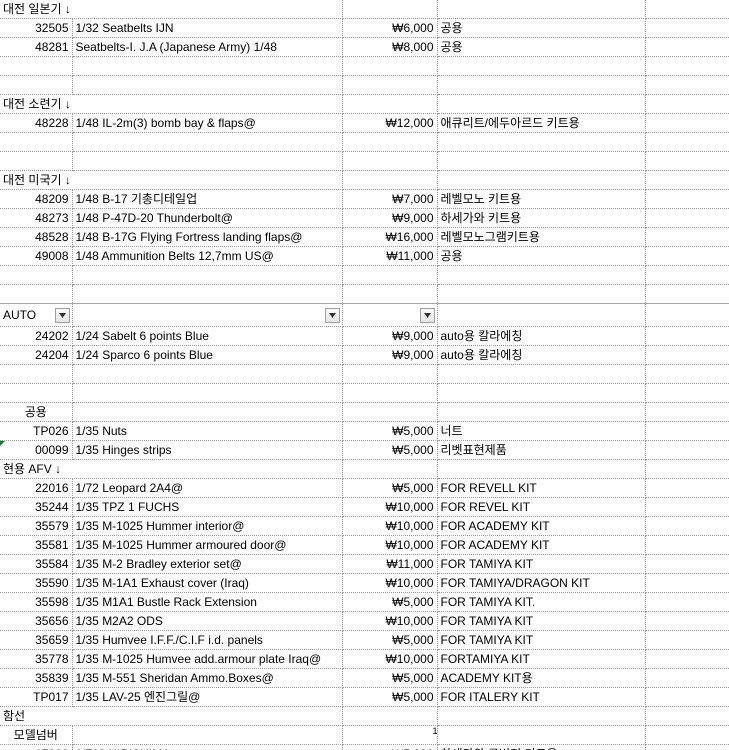  What do you see at coordinates (207, 640) in the screenshot?
I see `cell-name: 1/35 Humvee I.F.F./C.I.F i.d. panels` at bounding box center [207, 640].